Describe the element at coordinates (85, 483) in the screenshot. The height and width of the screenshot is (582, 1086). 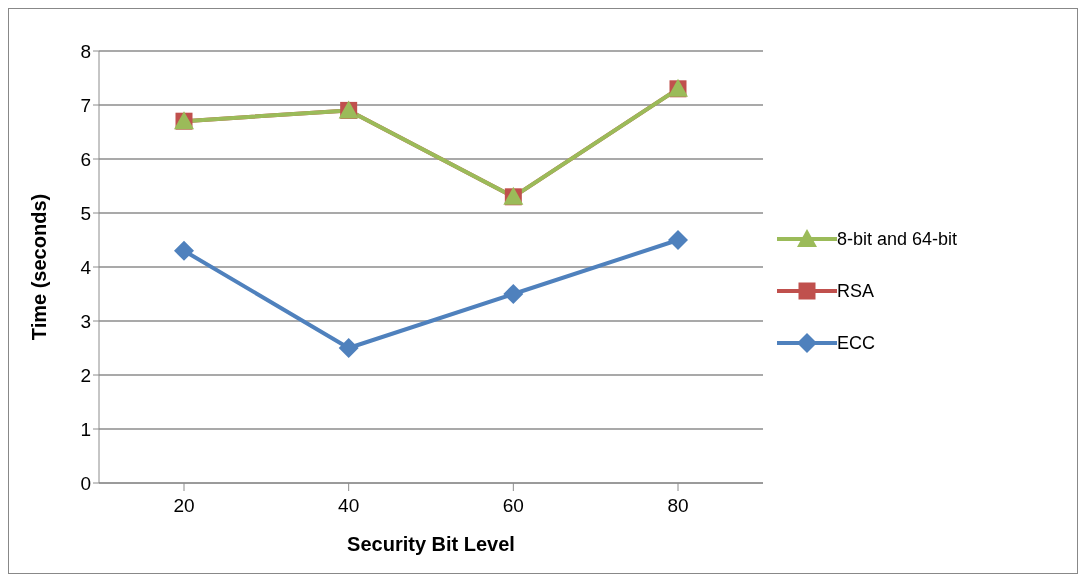
I see `y-tick-label: 0` at that location.